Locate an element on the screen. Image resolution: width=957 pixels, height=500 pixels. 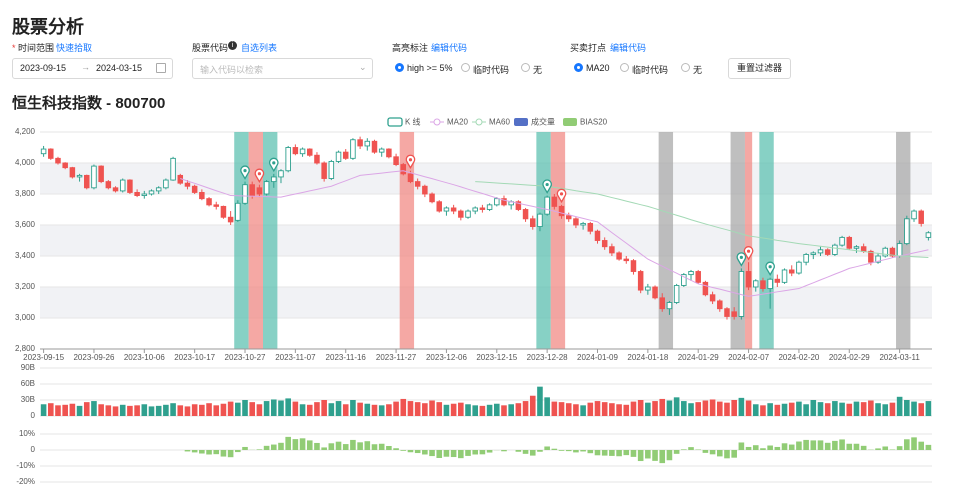
link: 快速拾取 is located at coordinates (74, 48).